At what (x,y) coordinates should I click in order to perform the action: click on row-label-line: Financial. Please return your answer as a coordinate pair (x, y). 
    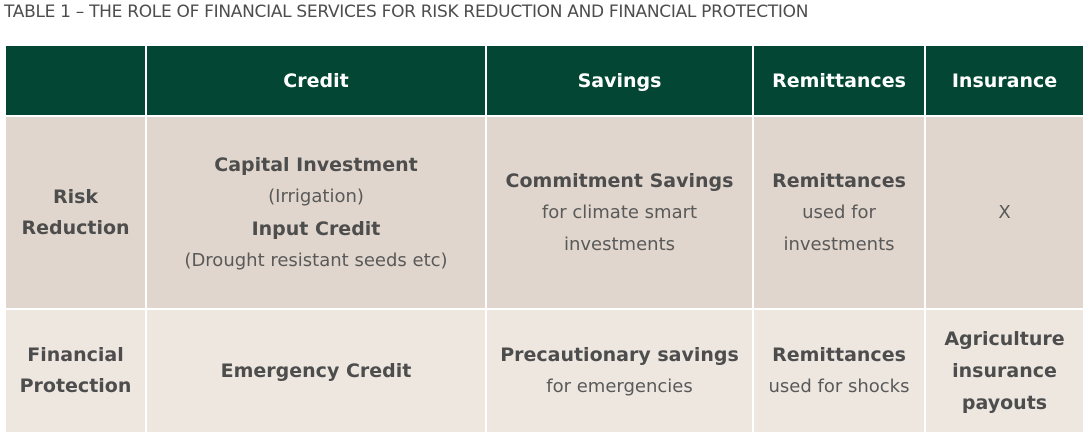
    Looking at the image, I should click on (75, 355).